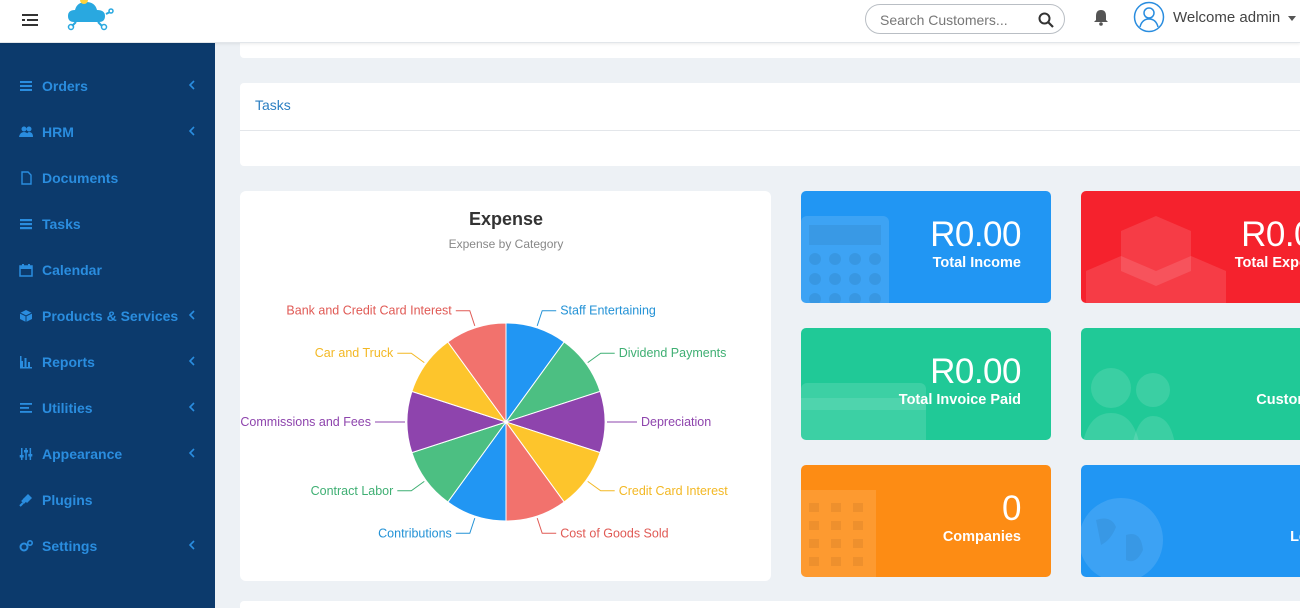  I want to click on stat-tile-total-invoice-paid: R0.00 Total Invoice Paid, so click(926, 384).